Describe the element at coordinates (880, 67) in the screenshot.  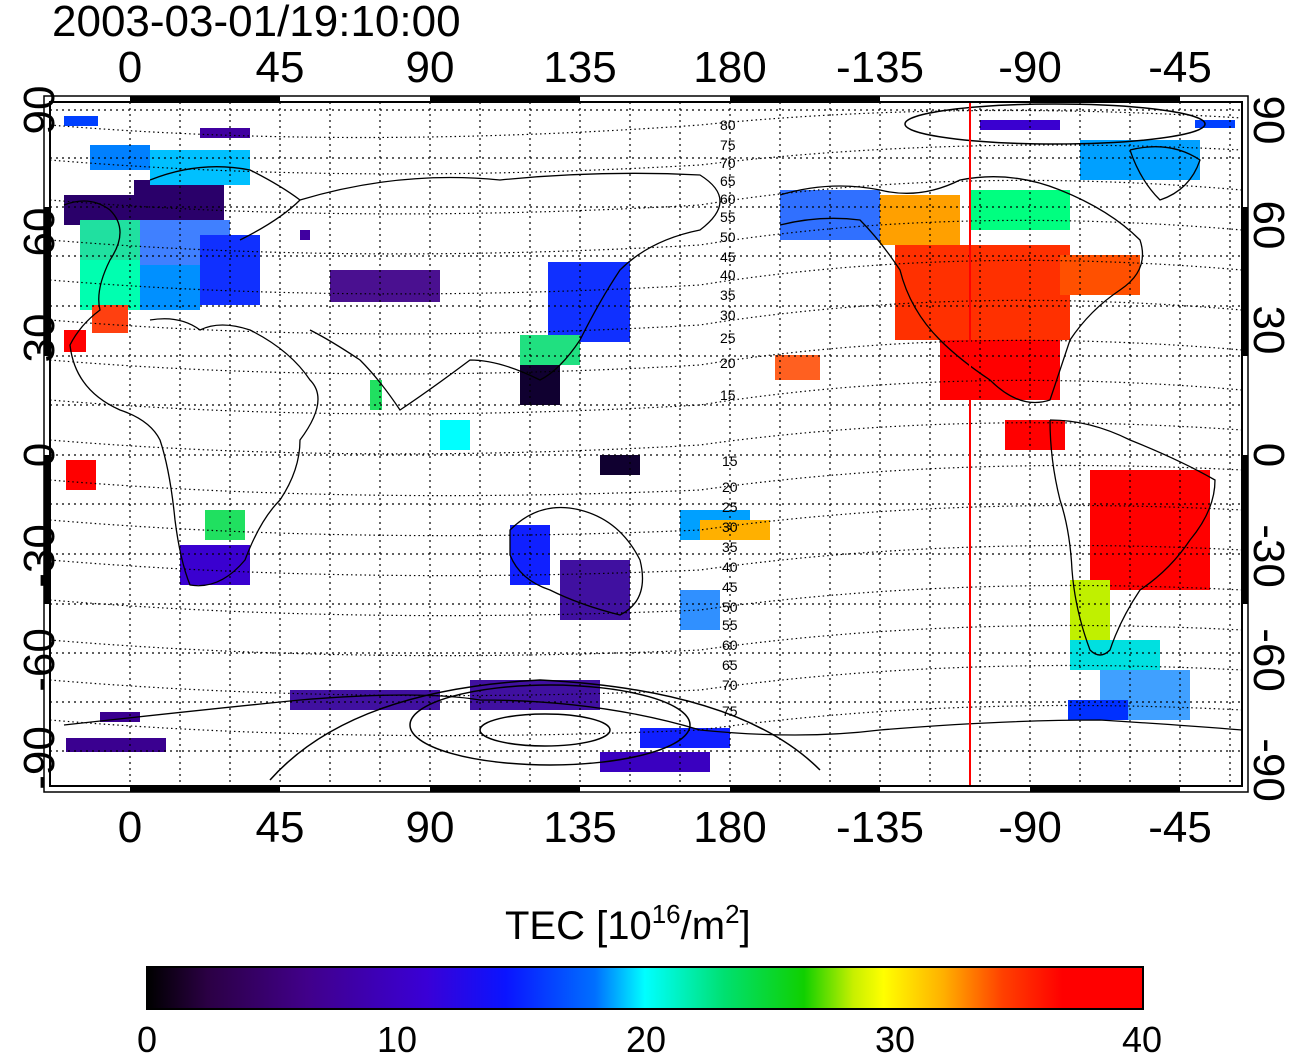
I see `top-lon-tick: -135` at that location.